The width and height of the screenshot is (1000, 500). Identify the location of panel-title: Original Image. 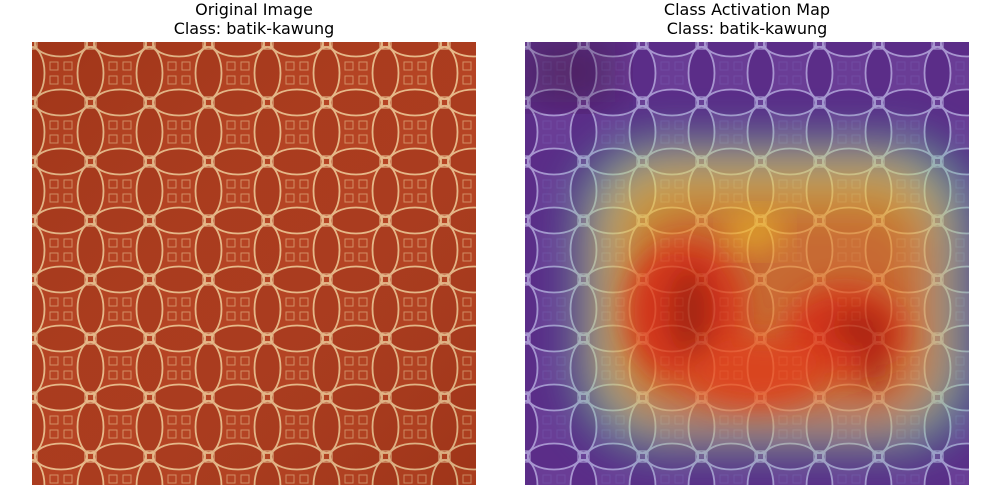
(254, 9).